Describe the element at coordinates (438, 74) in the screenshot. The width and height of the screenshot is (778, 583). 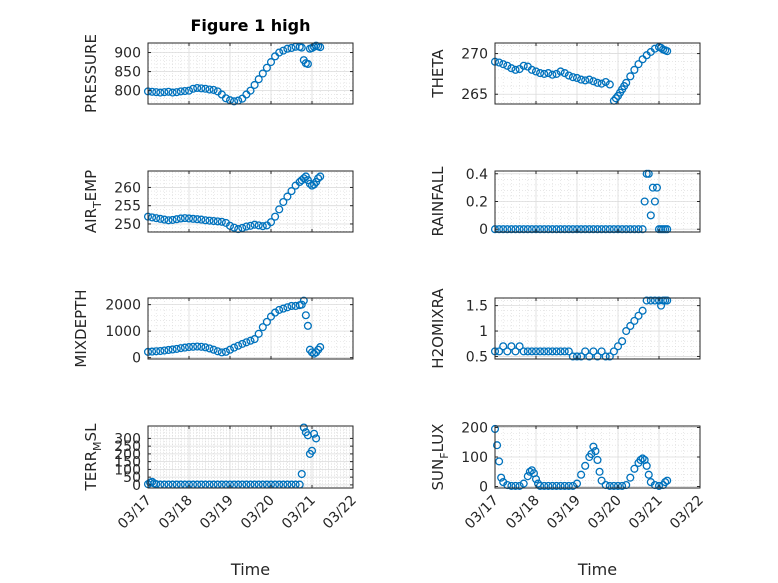
I see `y-axis-label: THETA` at that location.